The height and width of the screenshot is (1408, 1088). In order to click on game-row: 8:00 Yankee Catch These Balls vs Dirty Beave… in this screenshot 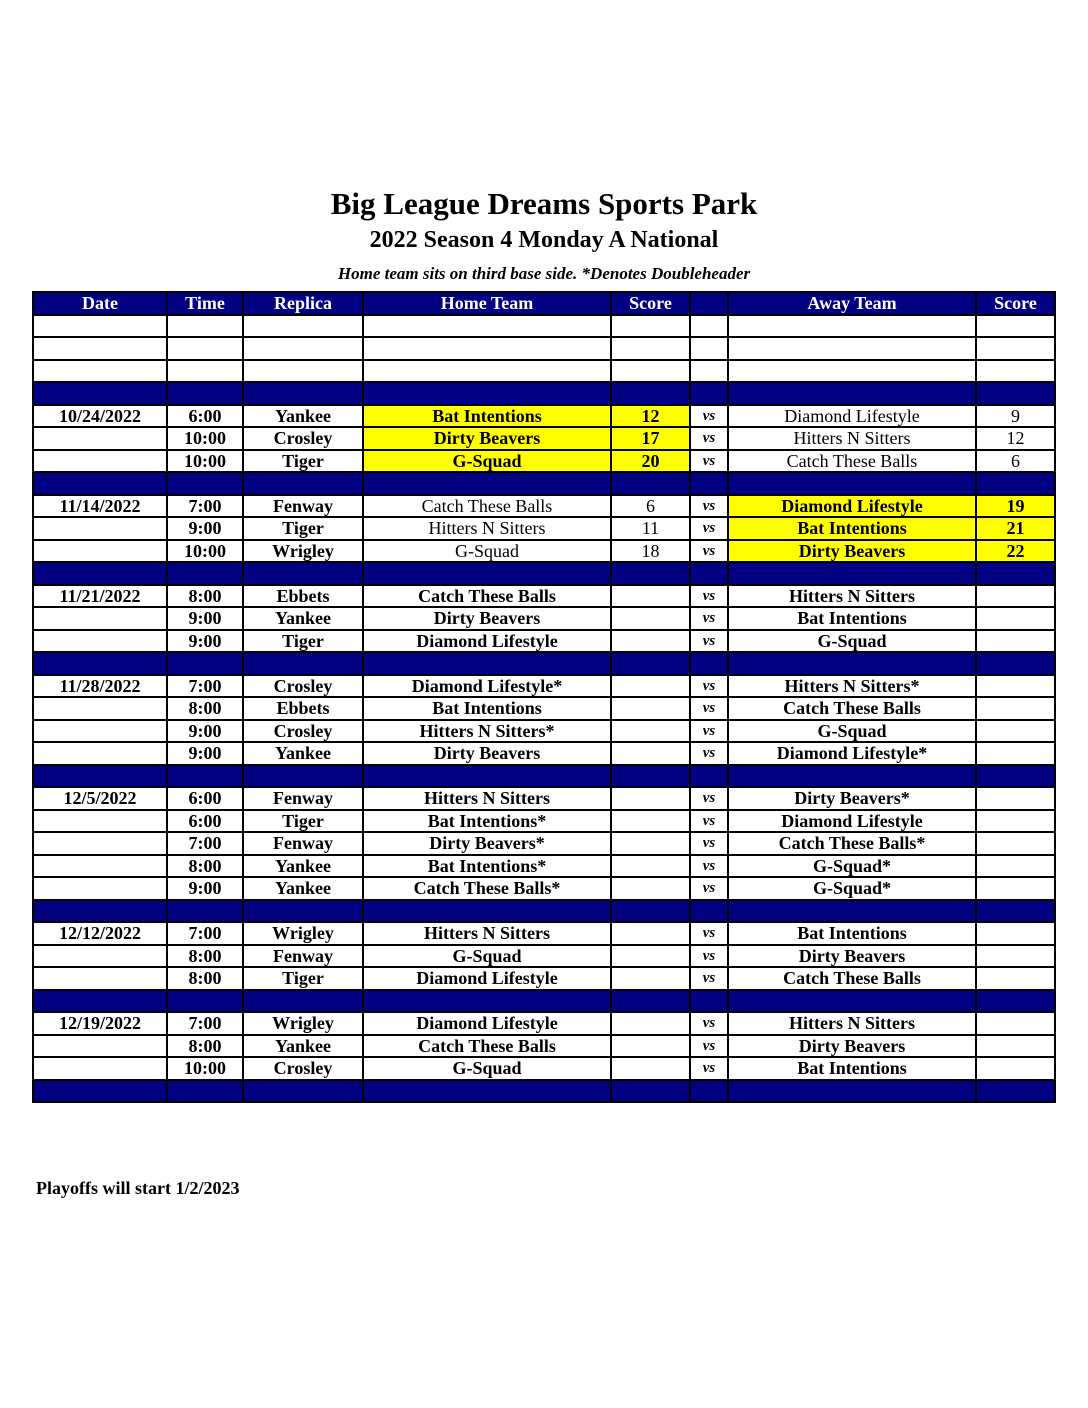, I will do `click(544, 1045)`.